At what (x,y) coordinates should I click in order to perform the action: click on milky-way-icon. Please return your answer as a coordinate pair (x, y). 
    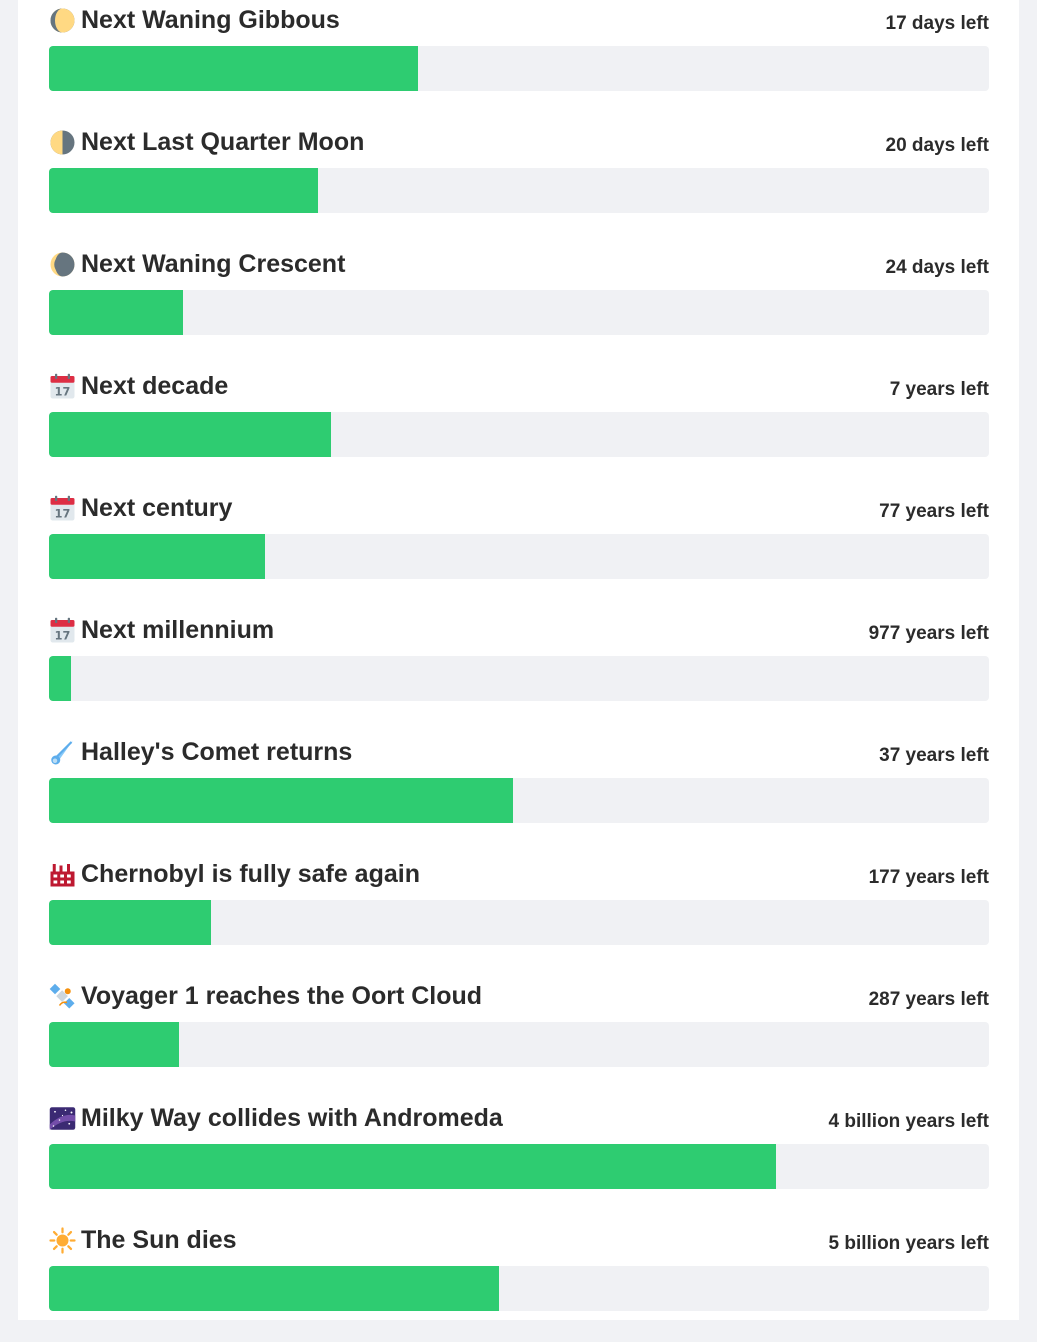
    Looking at the image, I should click on (62, 1118).